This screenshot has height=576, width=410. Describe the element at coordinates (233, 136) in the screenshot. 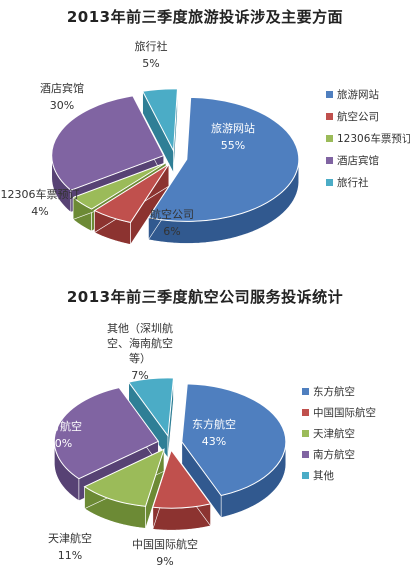

I see `slice-1-label: 旅游网站 55%` at that location.